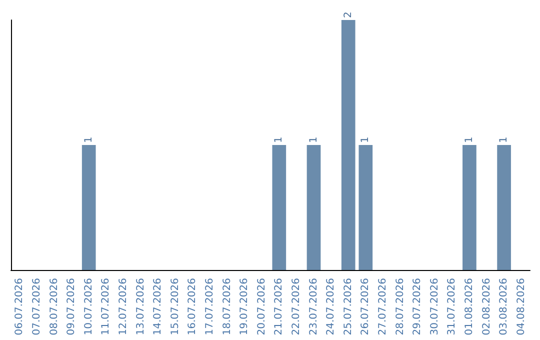 Image resolution: width=540 pixels, height=340 pixels. Describe the element at coordinates (486, 307) in the screenshot. I see `x-tick-label: 02.08.2026` at that location.